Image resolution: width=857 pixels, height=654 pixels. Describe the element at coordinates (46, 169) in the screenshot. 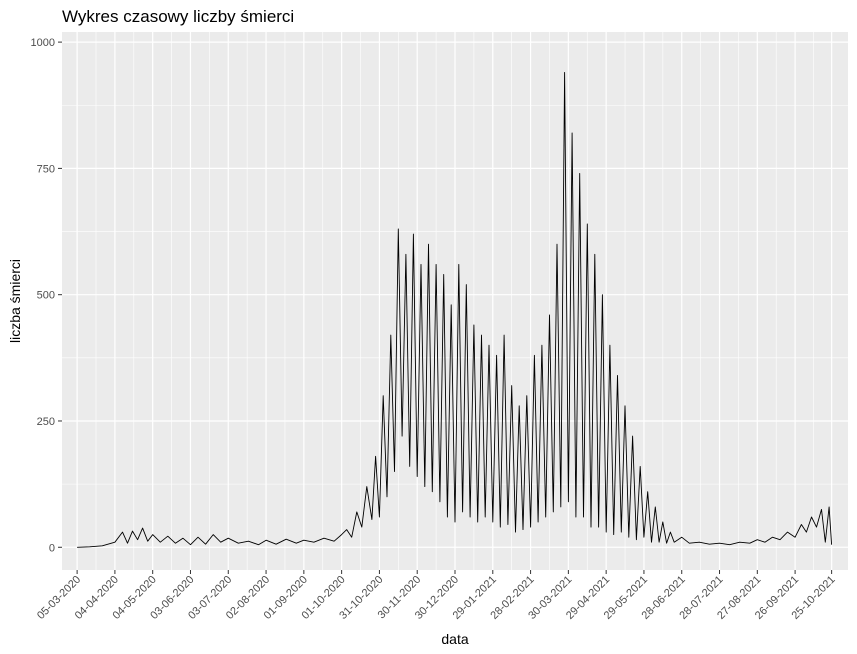

I see `y-tick-label: 750` at that location.